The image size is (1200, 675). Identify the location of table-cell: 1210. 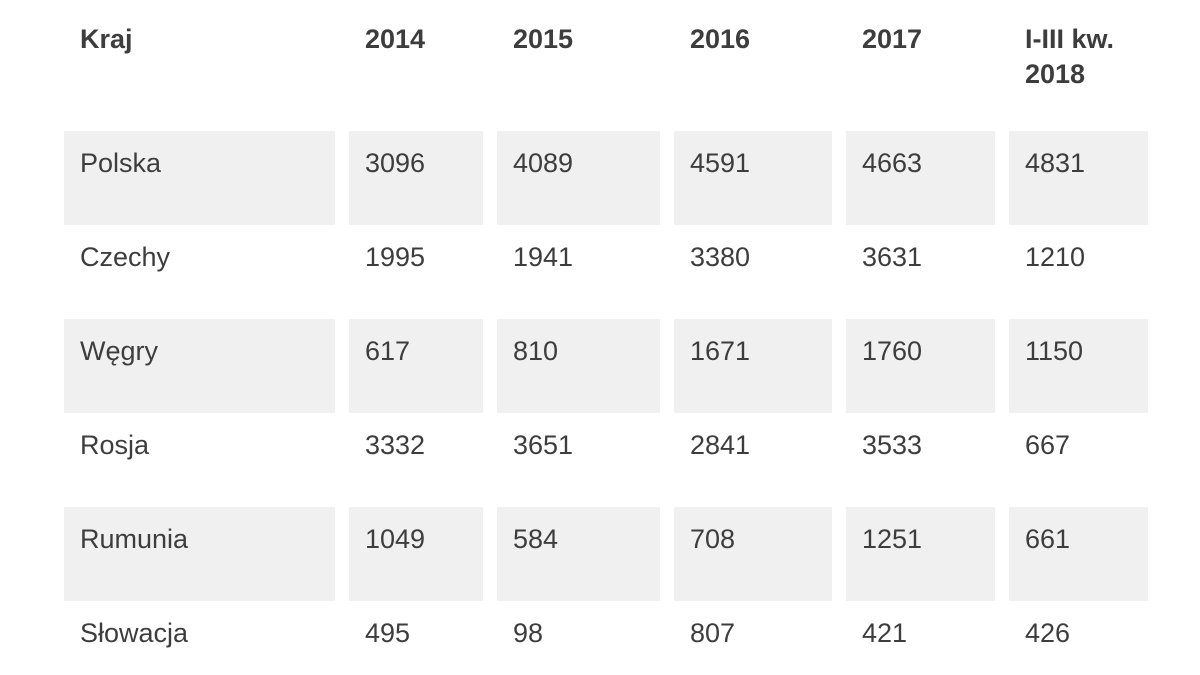
(1078, 272).